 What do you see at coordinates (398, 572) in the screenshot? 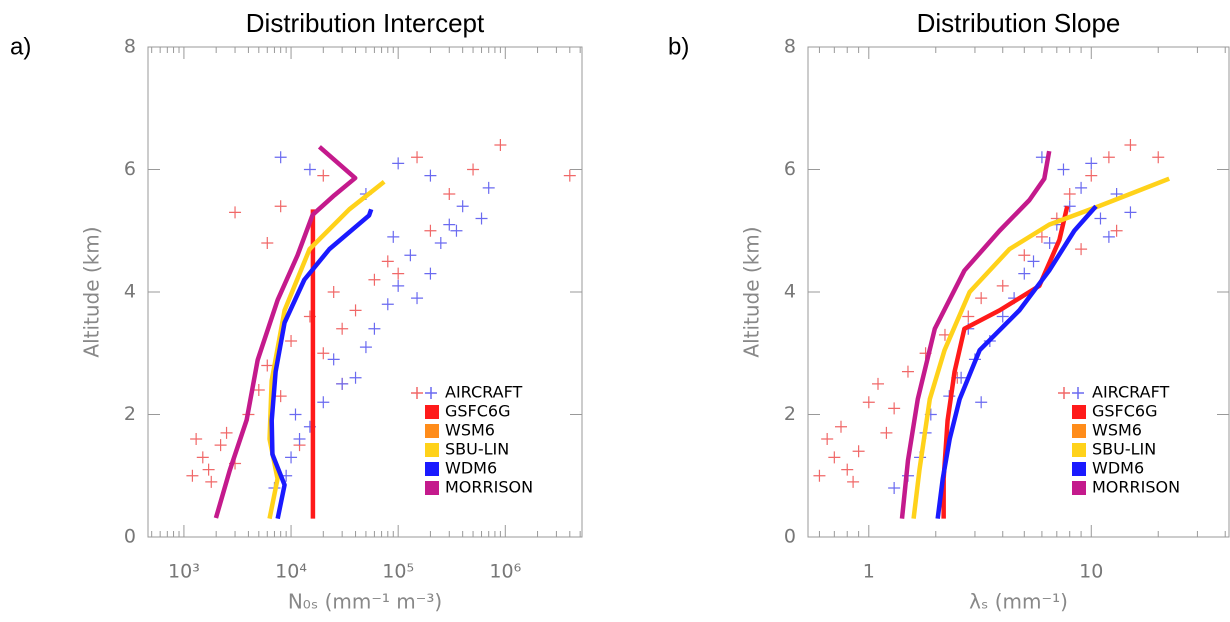
I see `x-tick-label: 10⁵` at bounding box center [398, 572].